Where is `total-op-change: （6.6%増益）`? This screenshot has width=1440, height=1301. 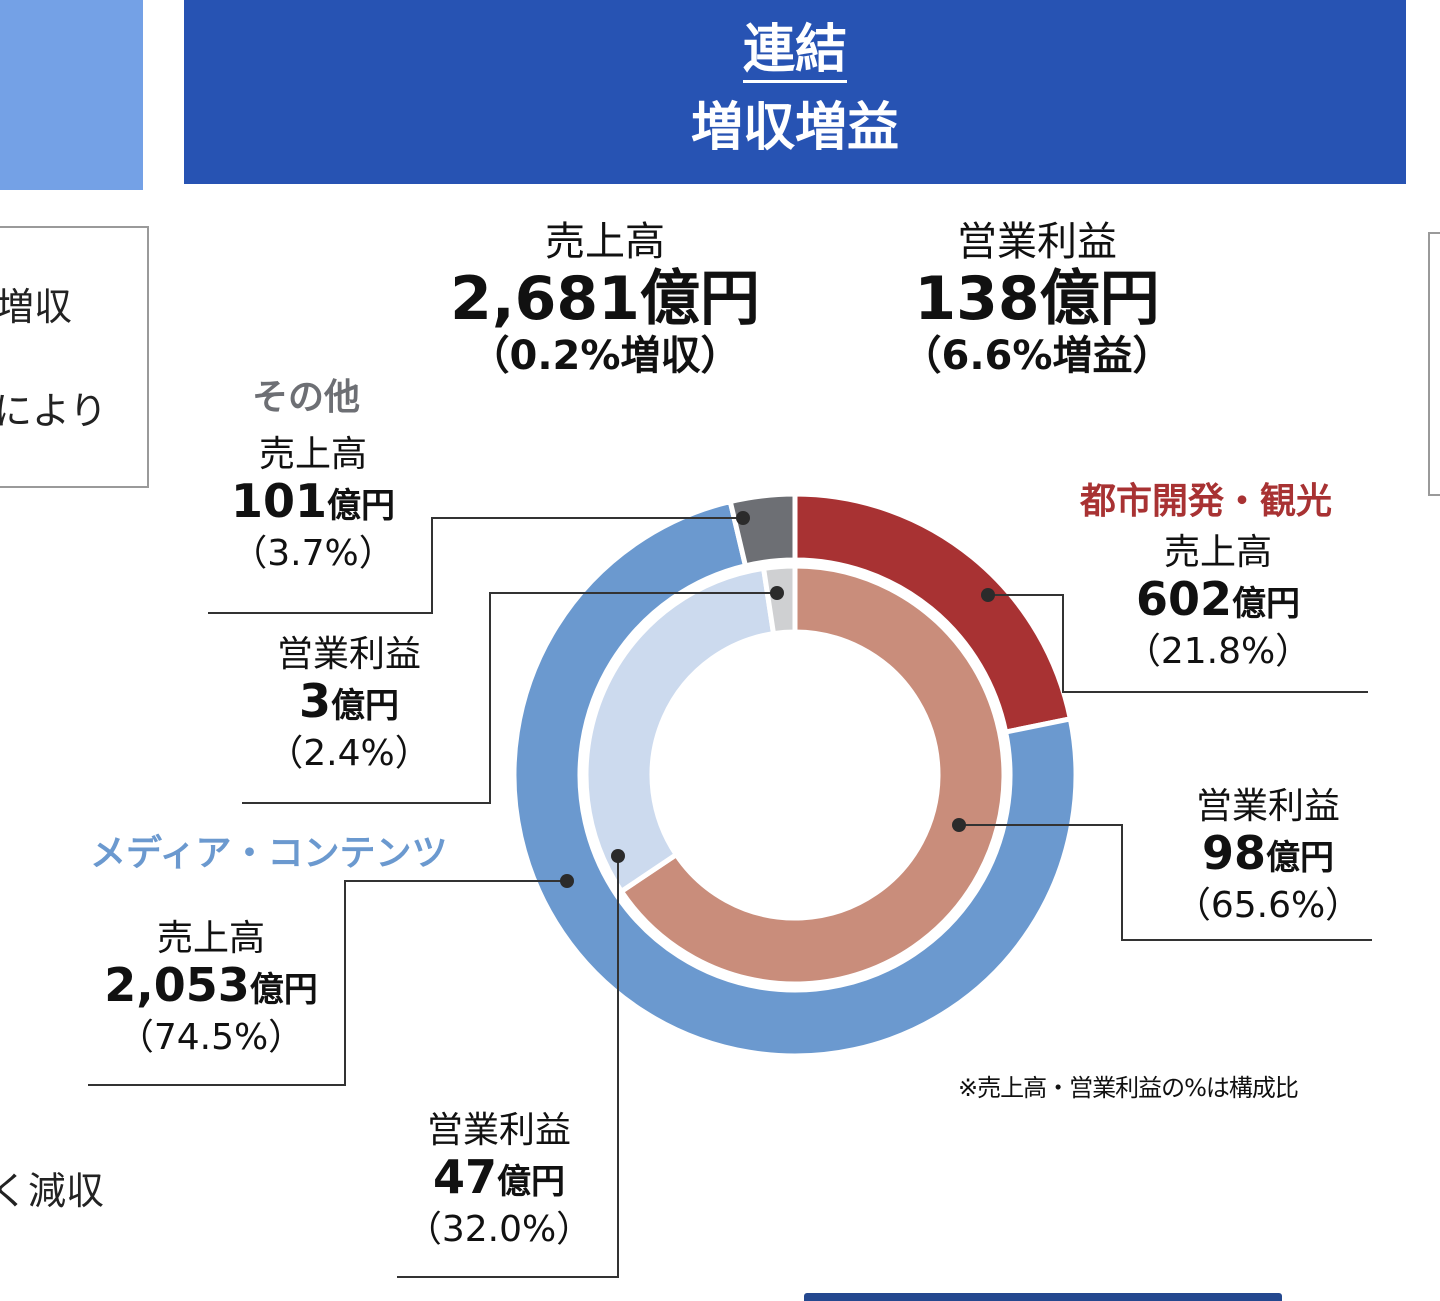
total-op-change: （6.6%増益） is located at coordinates (1037, 356).